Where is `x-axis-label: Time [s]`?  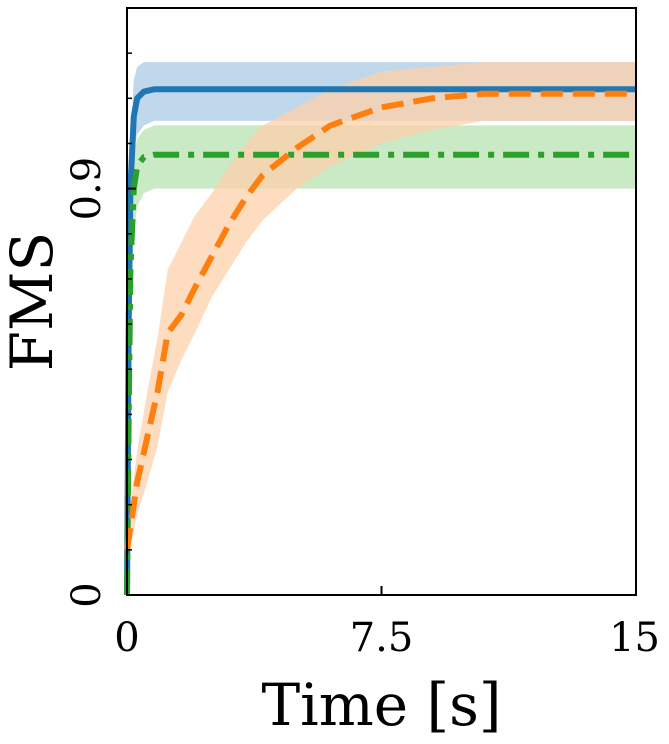 x-axis-label: Time [s] is located at coordinates (381, 705).